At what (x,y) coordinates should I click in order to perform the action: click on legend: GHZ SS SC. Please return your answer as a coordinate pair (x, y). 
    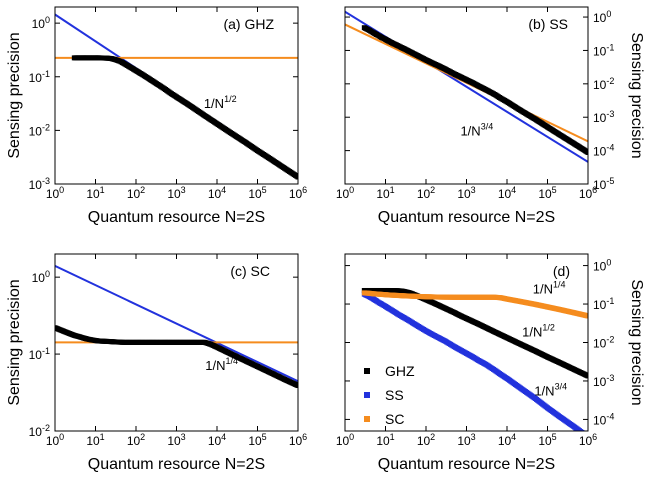
    Looking at the image, I should click on (389, 395).